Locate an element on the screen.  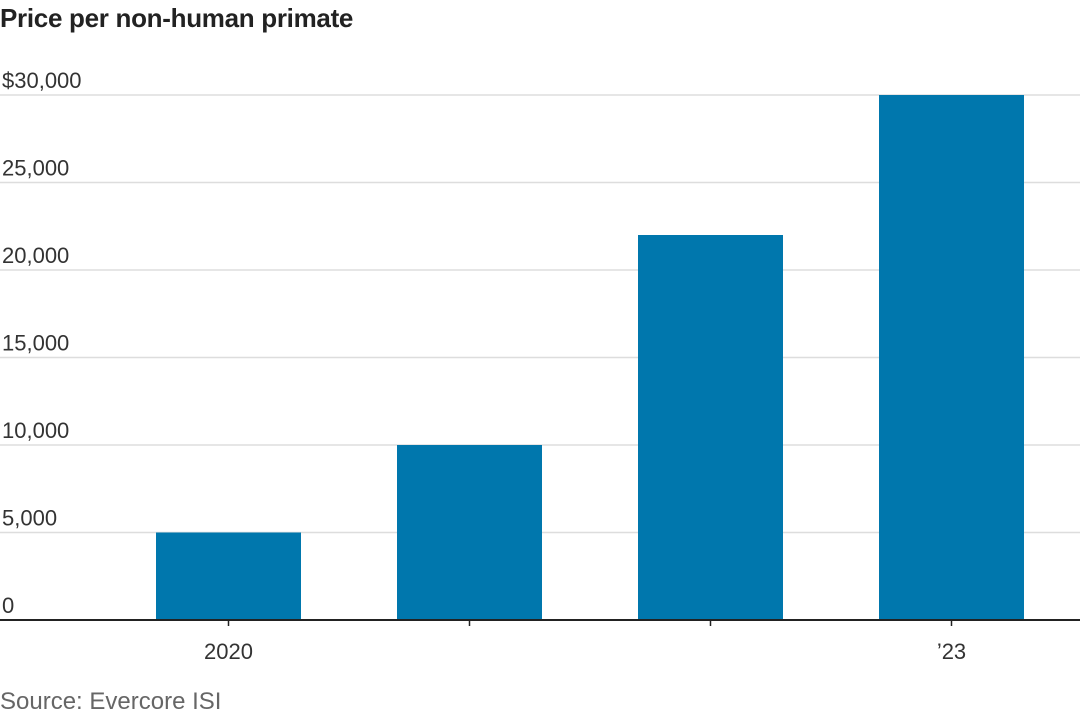
source-note: Source: Evercore ISI is located at coordinates (111, 701).